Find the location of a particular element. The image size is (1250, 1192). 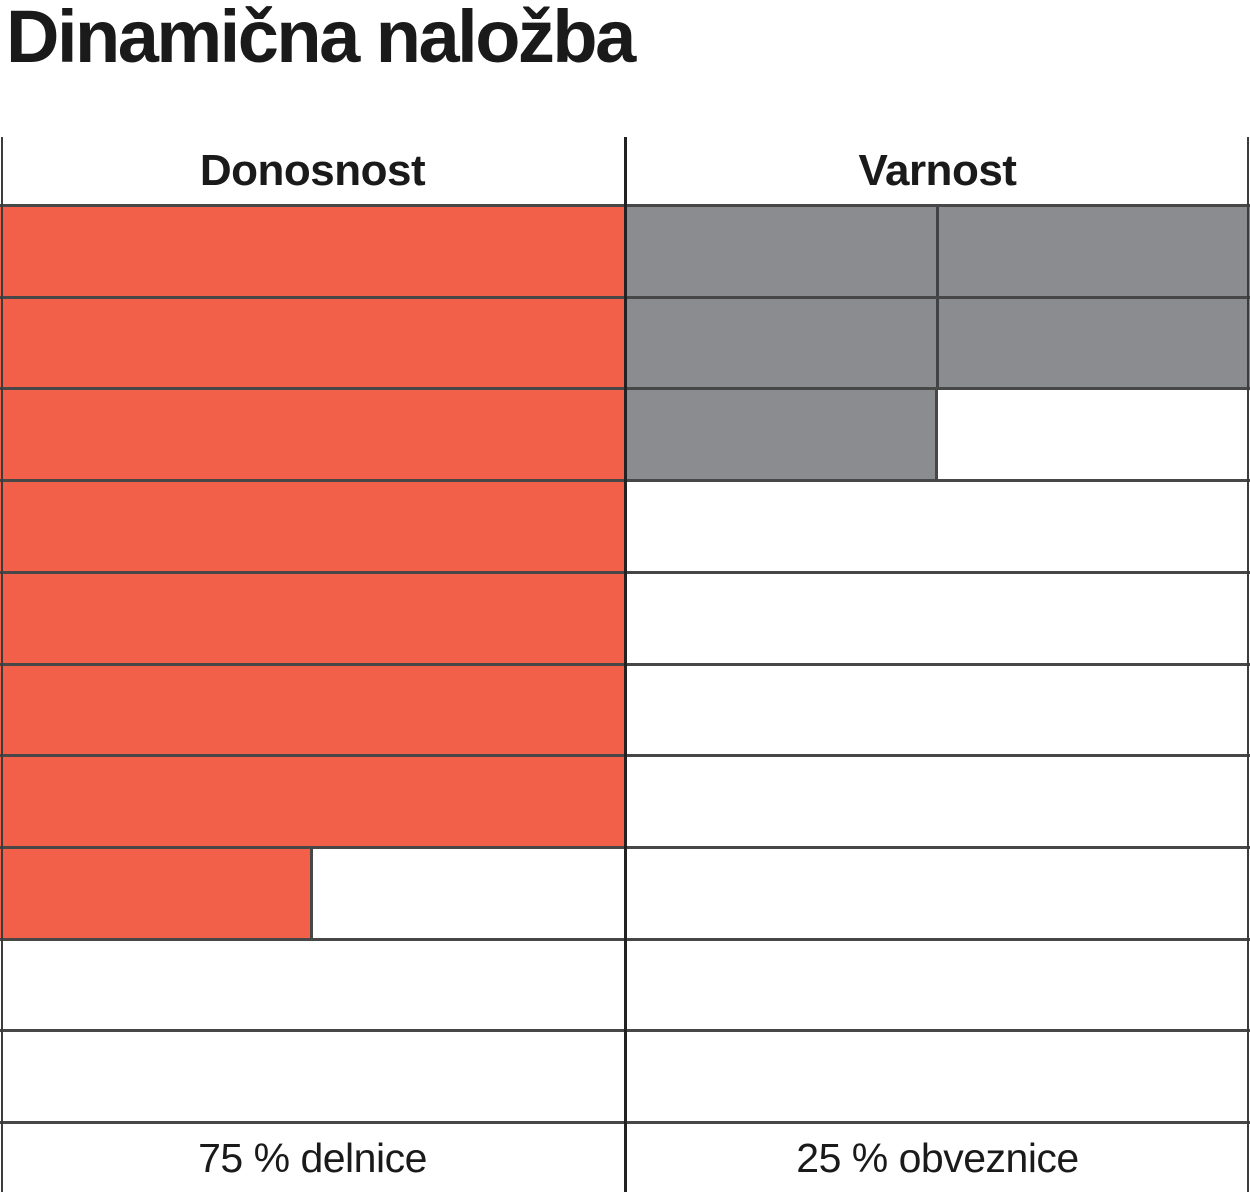

varnost-fill-bar-half is located at coordinates (781, 435).